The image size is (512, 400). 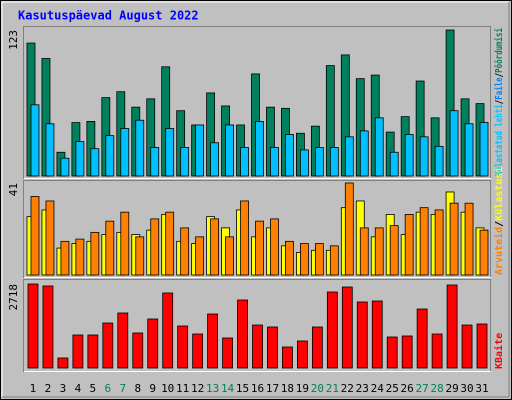 I want to click on x-tick-label: 1, so click(x=33, y=388).